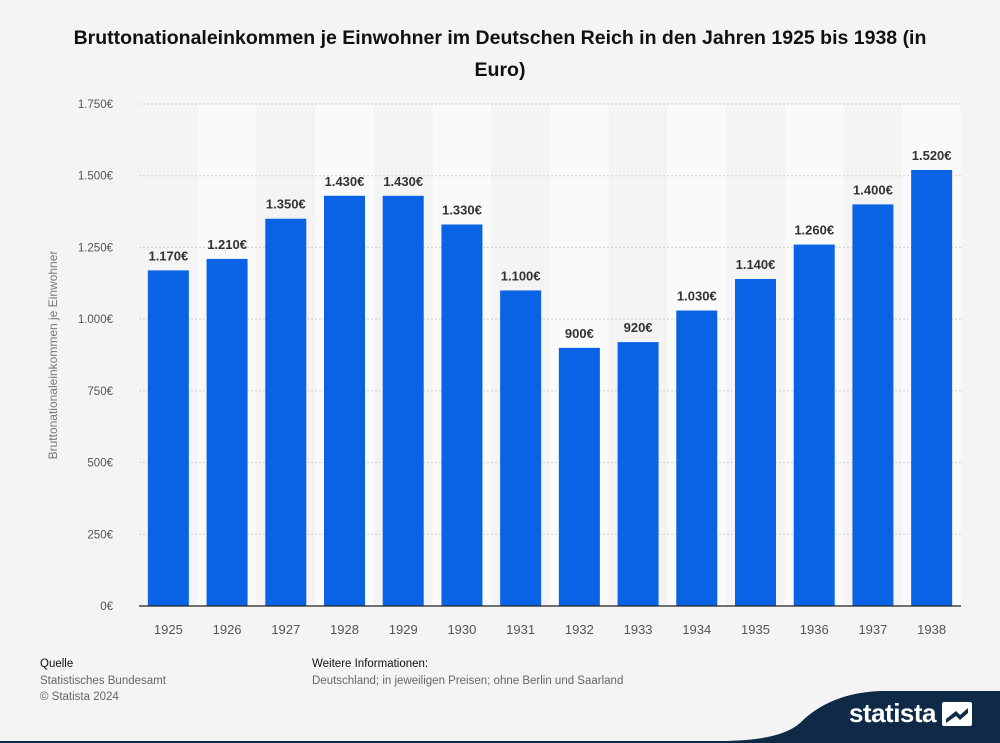 The width and height of the screenshot is (1000, 743). Describe the element at coordinates (168, 438) in the screenshot. I see `bar-1925` at that location.